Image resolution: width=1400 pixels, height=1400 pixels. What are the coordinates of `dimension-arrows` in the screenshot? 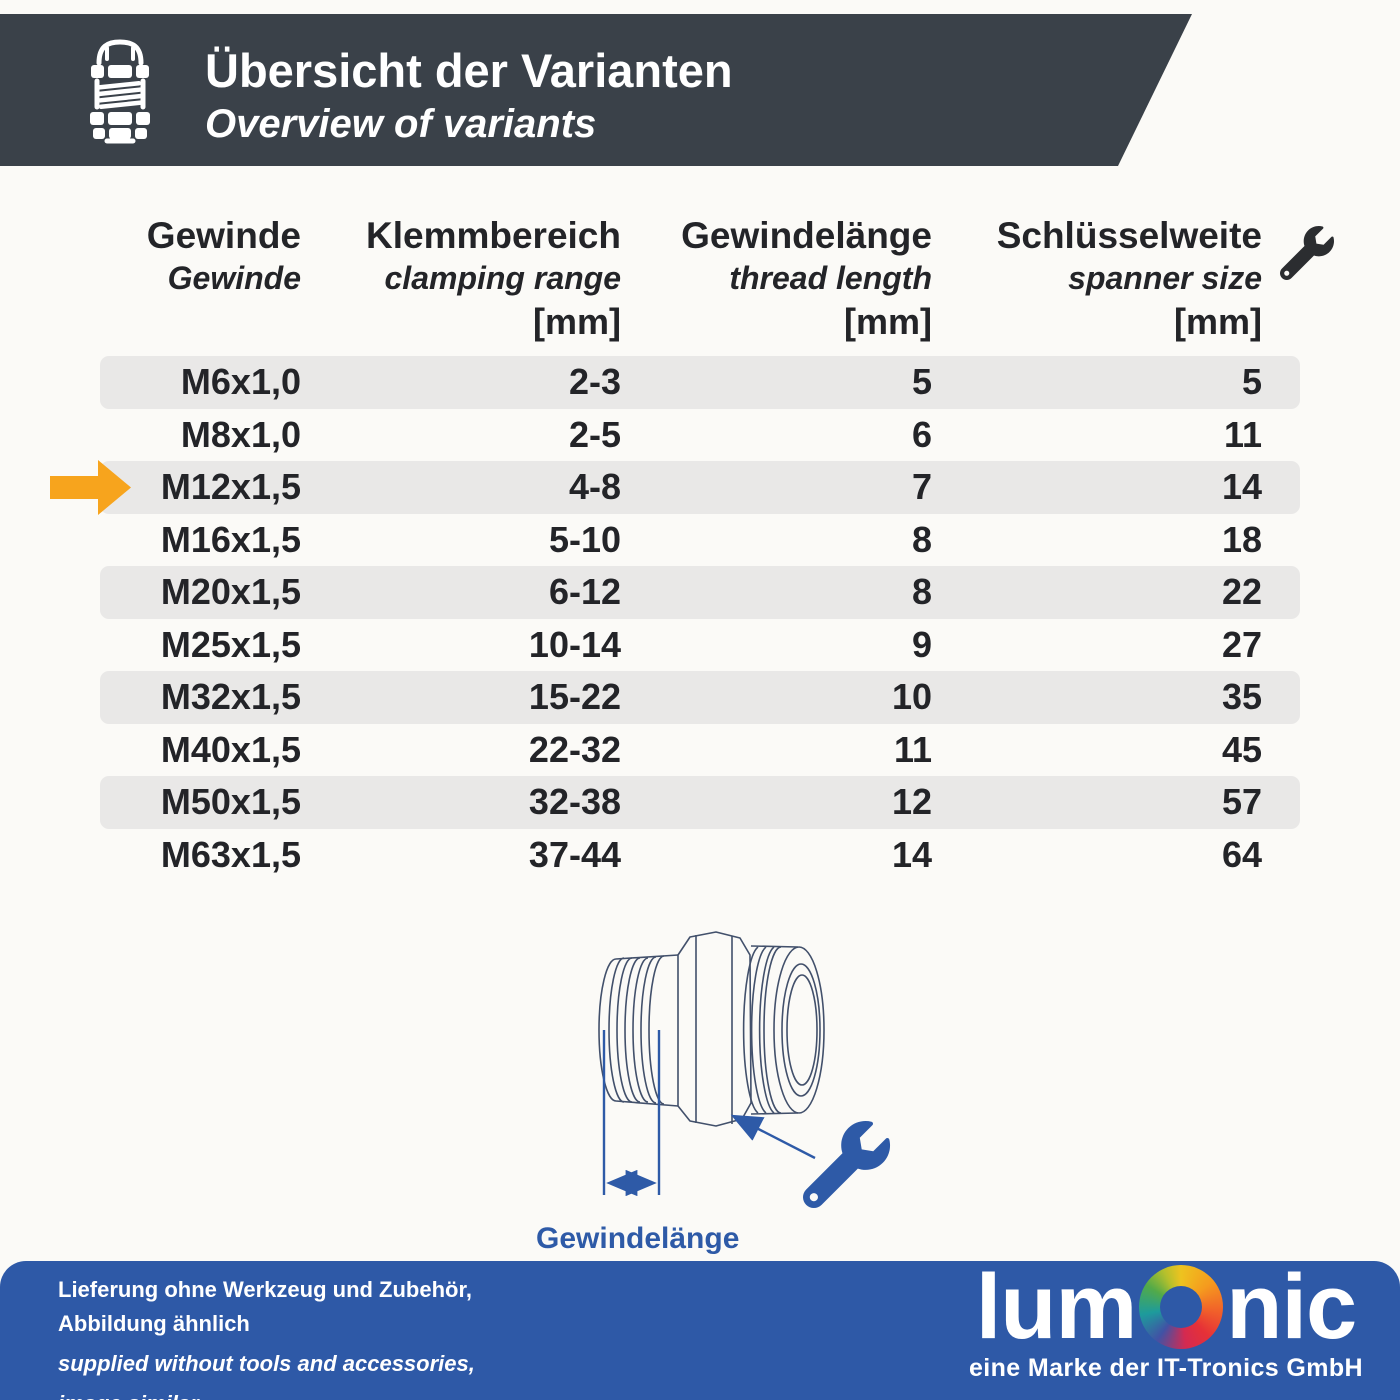 It's located at (709, 1113).